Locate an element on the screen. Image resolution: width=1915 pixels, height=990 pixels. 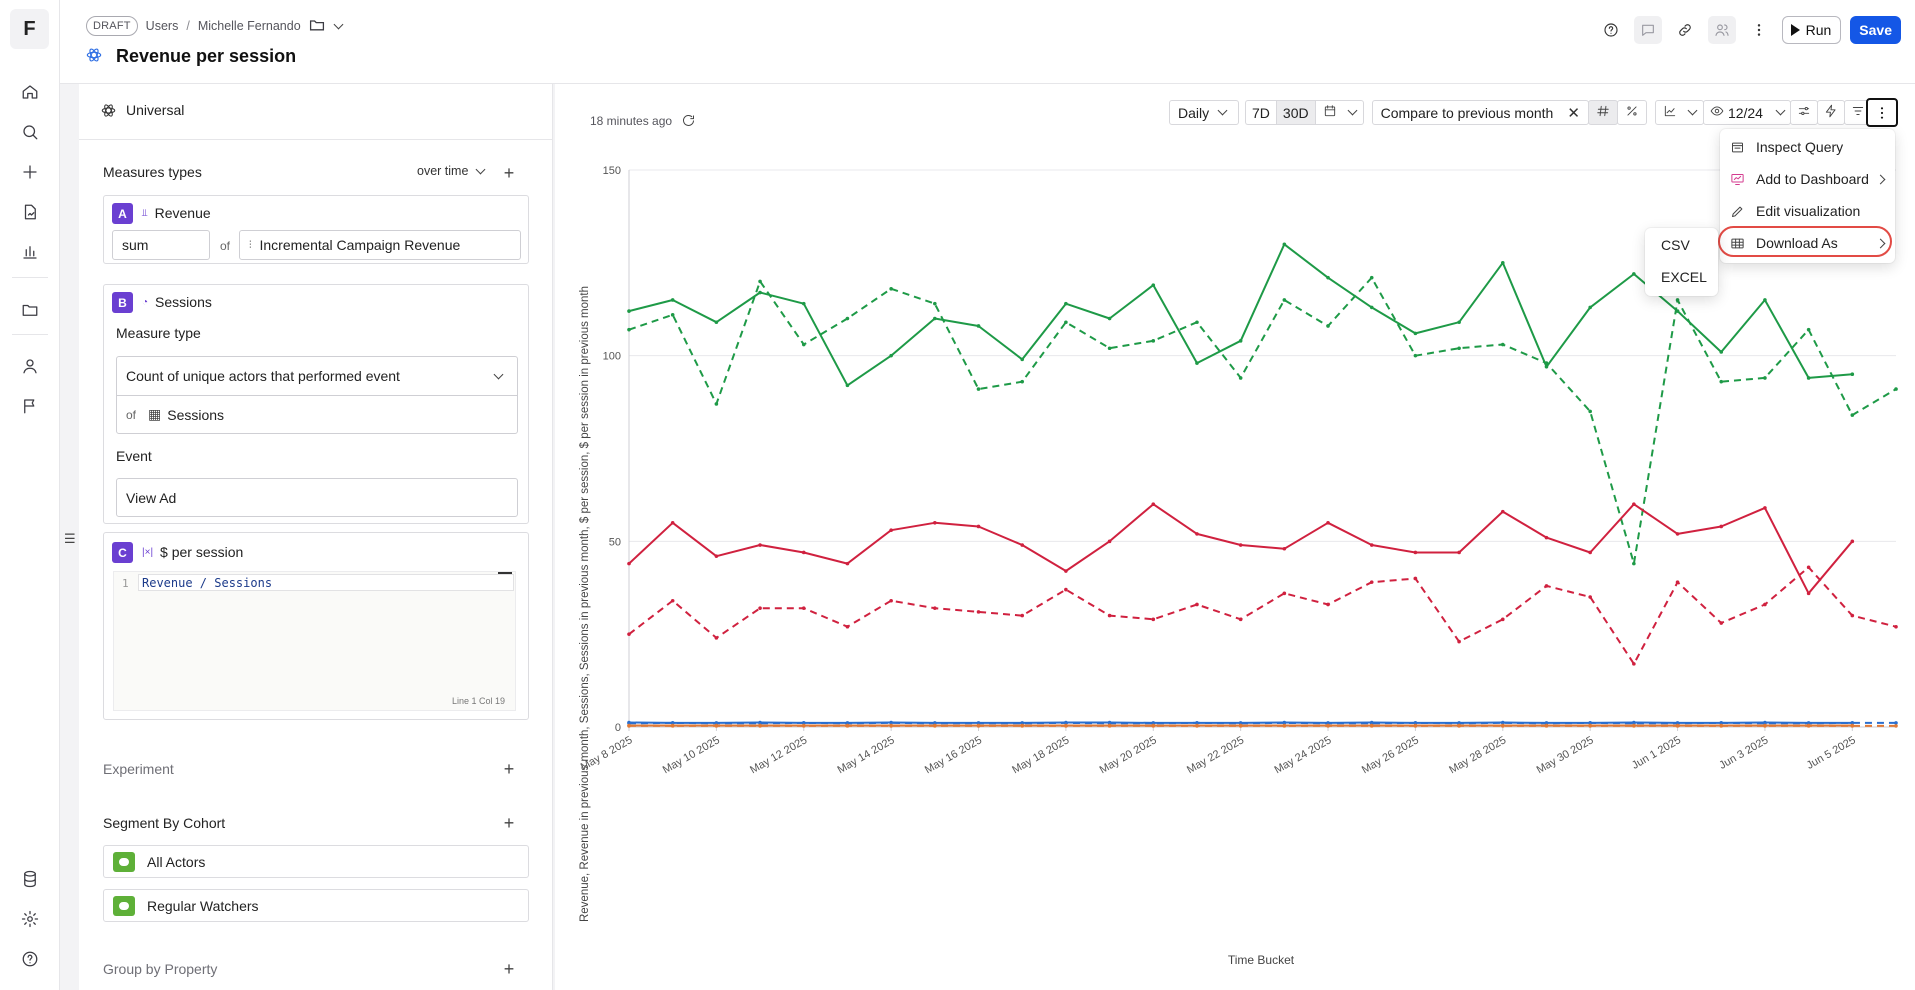
app-logo: F is located at coordinates (29, 29).